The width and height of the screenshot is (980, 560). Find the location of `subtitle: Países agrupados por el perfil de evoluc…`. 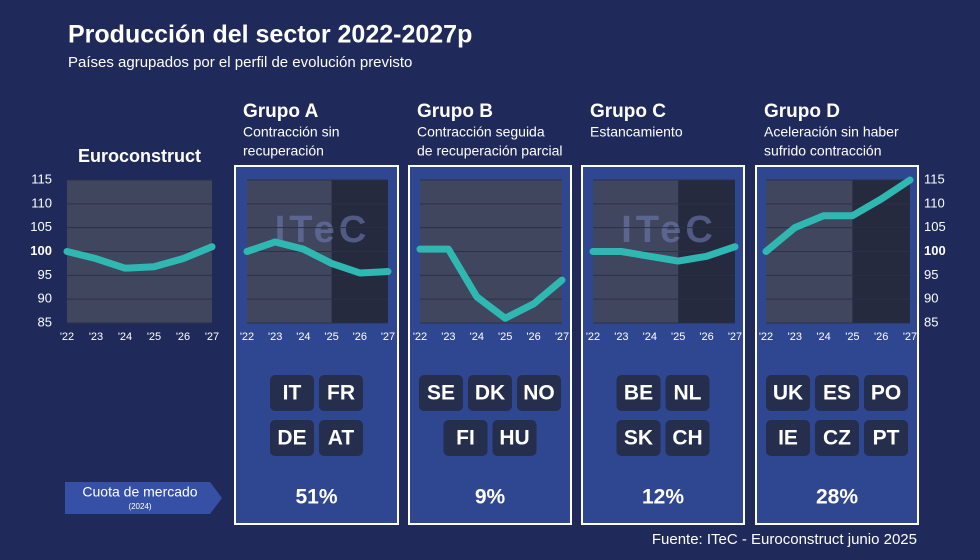

subtitle: Países agrupados por el perfil de evoluc… is located at coordinates (240, 62).